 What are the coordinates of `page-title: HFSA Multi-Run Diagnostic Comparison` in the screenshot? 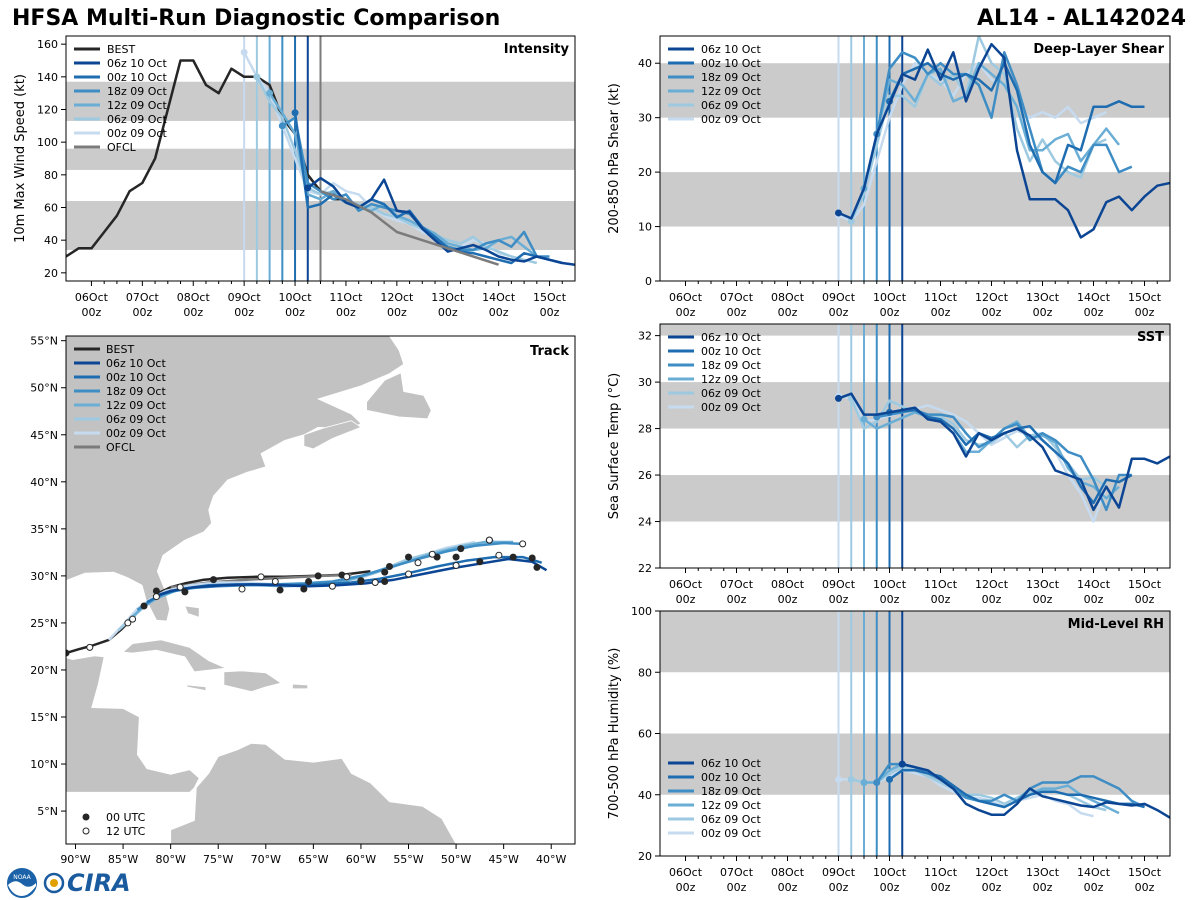 It's located at (256, 18).